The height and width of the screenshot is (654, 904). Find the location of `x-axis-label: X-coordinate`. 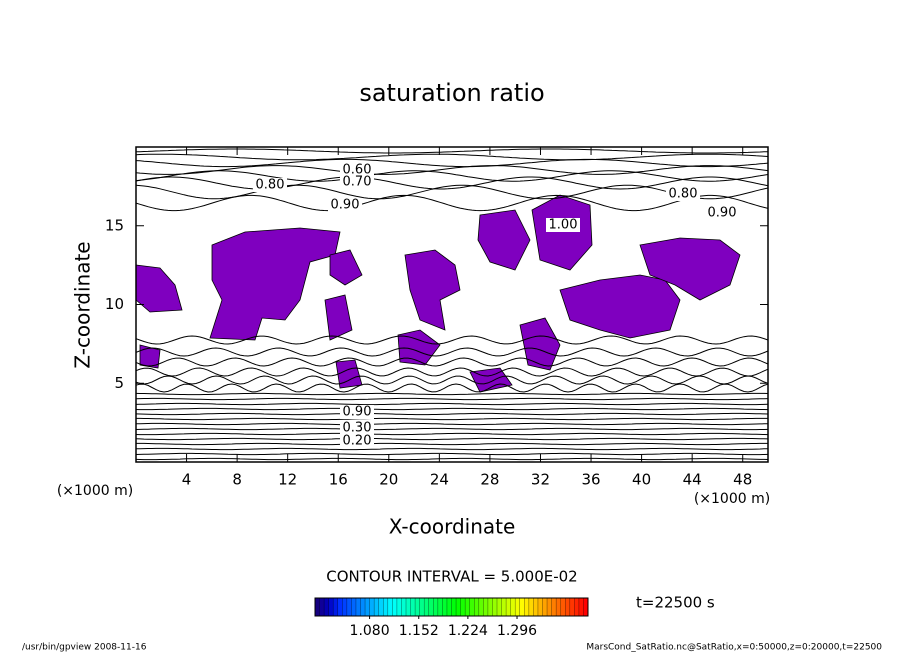

x-axis-label: X-coordinate is located at coordinates (452, 527).